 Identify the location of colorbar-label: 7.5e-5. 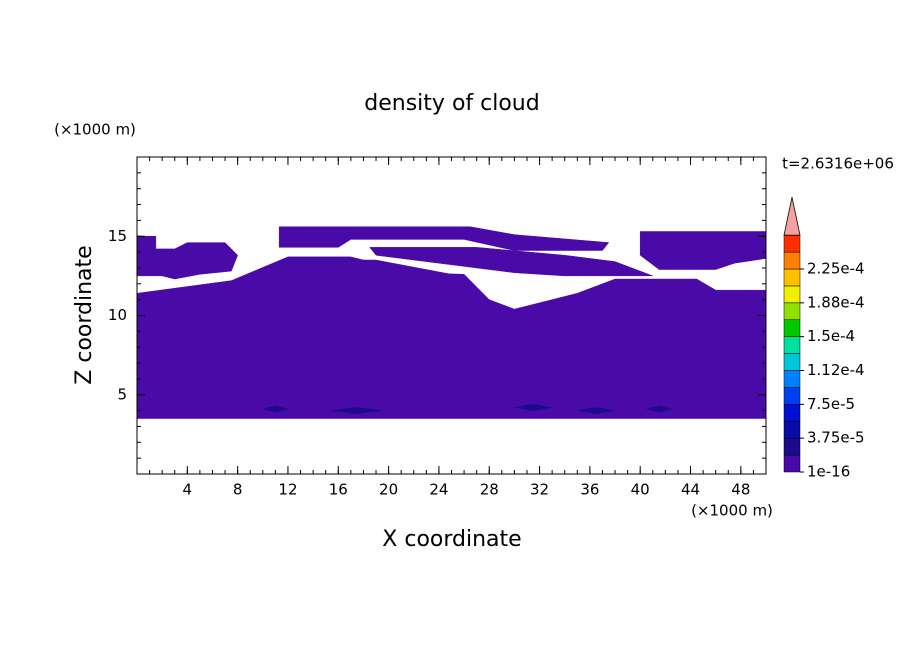
(831, 404).